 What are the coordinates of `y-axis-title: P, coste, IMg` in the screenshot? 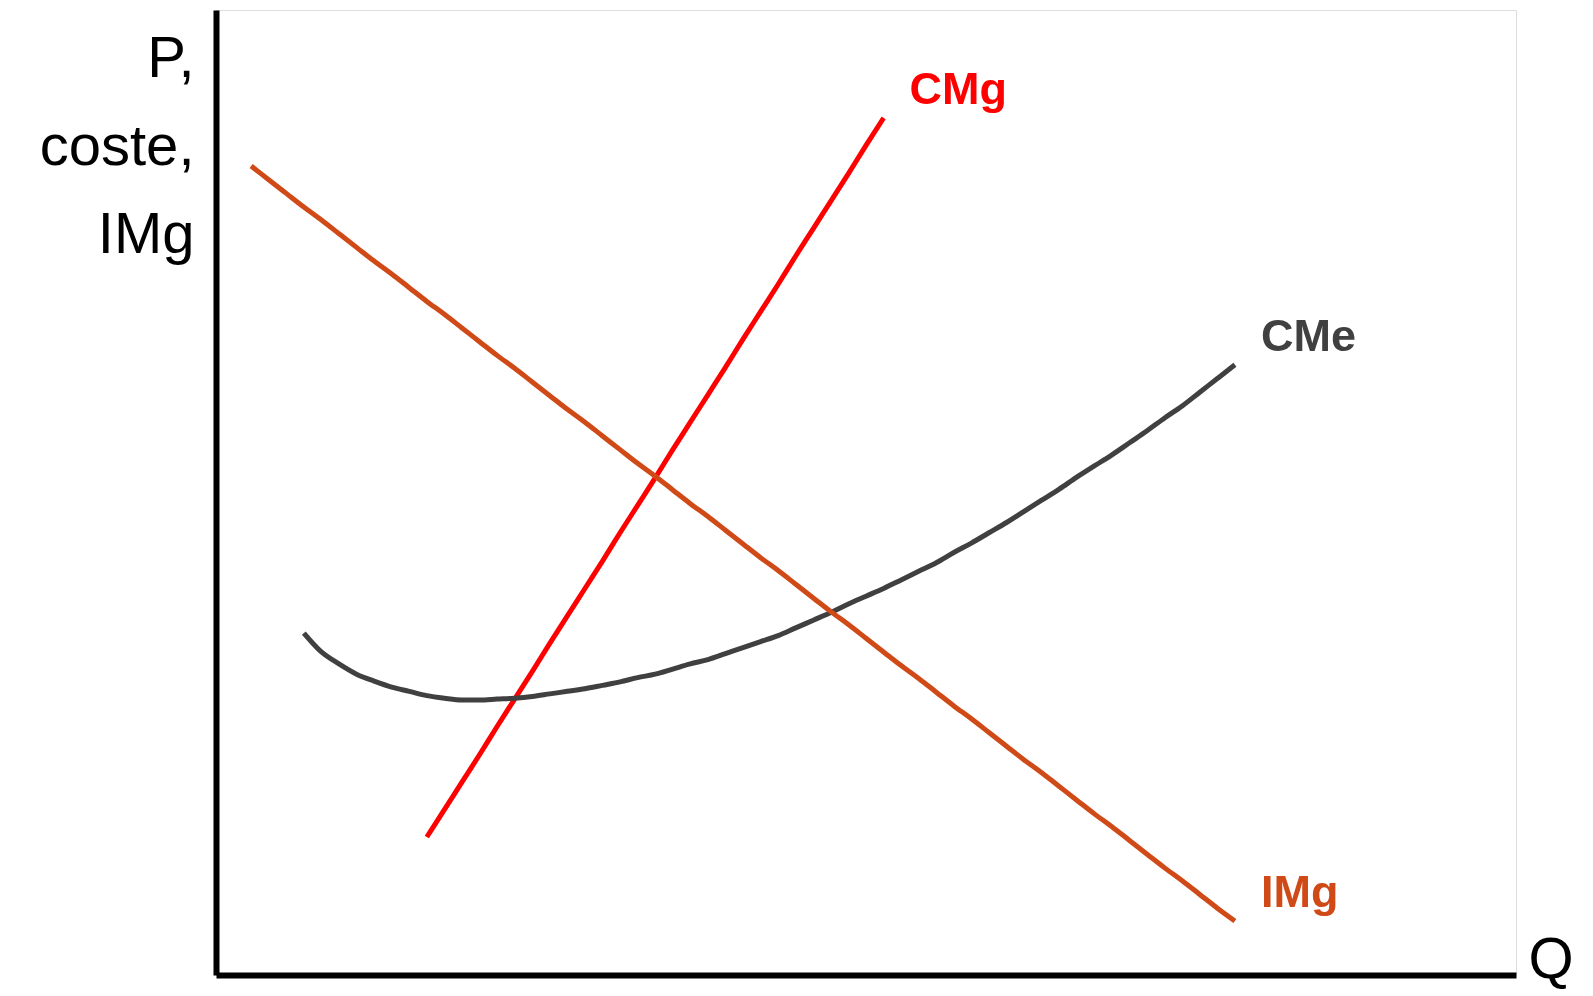 It's located at (117, 144).